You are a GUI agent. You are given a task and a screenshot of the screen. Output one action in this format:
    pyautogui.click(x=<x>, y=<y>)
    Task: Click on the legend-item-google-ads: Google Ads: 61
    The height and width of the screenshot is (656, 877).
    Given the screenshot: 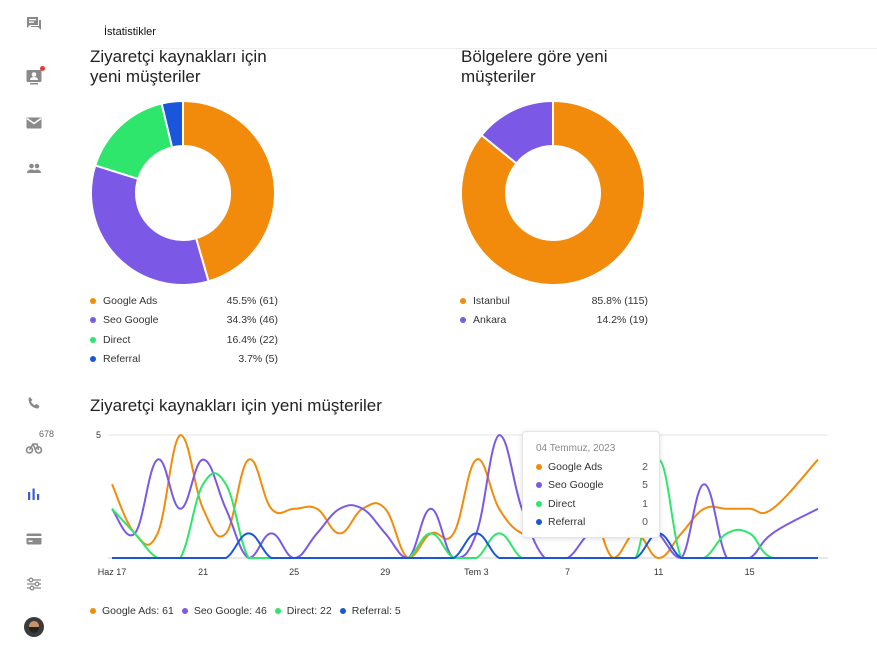 What is the action you would take?
    pyautogui.click(x=132, y=611)
    